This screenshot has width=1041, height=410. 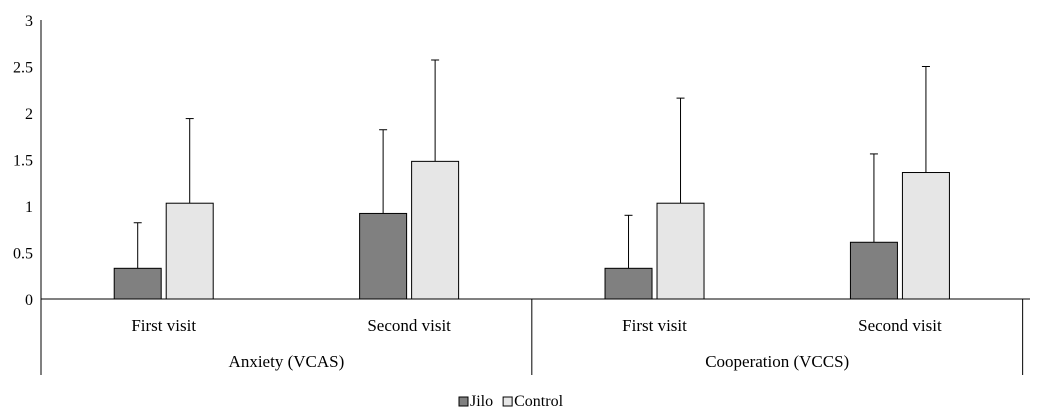 What do you see at coordinates (481, 401) in the screenshot?
I see `legend-label-jilo: Jilo` at bounding box center [481, 401].